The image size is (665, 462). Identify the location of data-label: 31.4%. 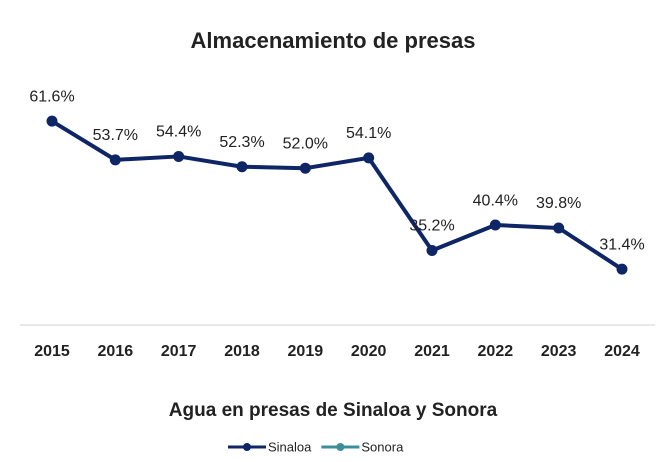
(621, 244).